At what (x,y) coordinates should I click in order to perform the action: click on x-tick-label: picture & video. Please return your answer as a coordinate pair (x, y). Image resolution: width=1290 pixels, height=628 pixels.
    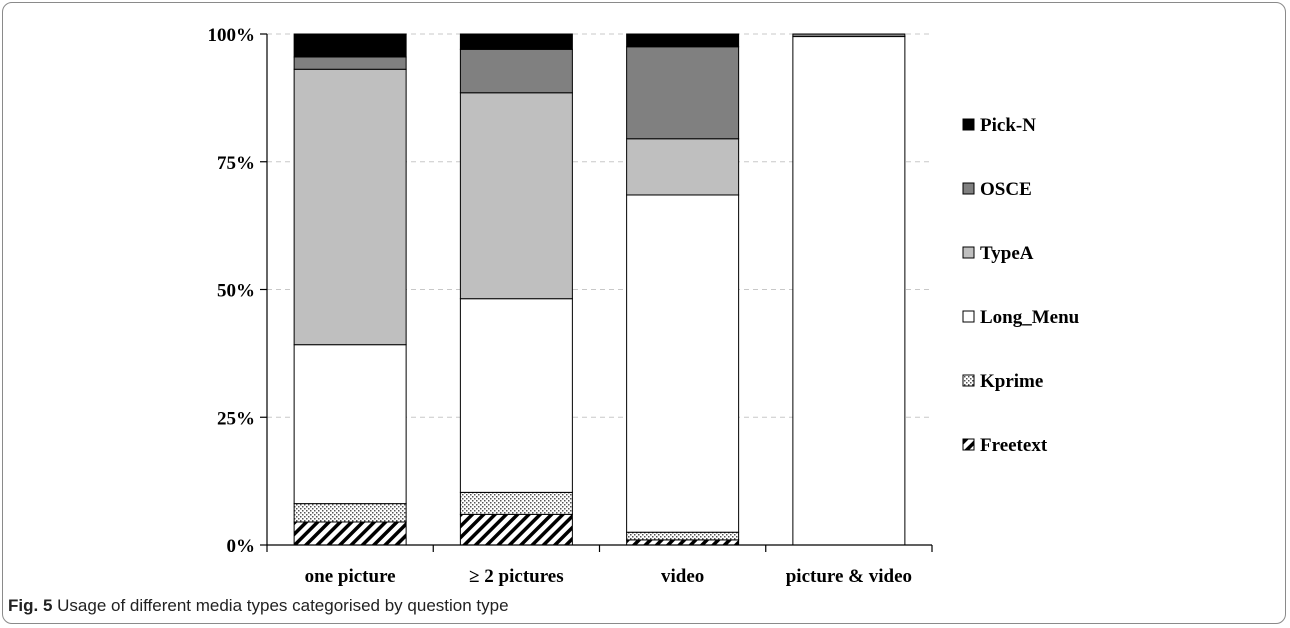
    Looking at the image, I should click on (849, 576).